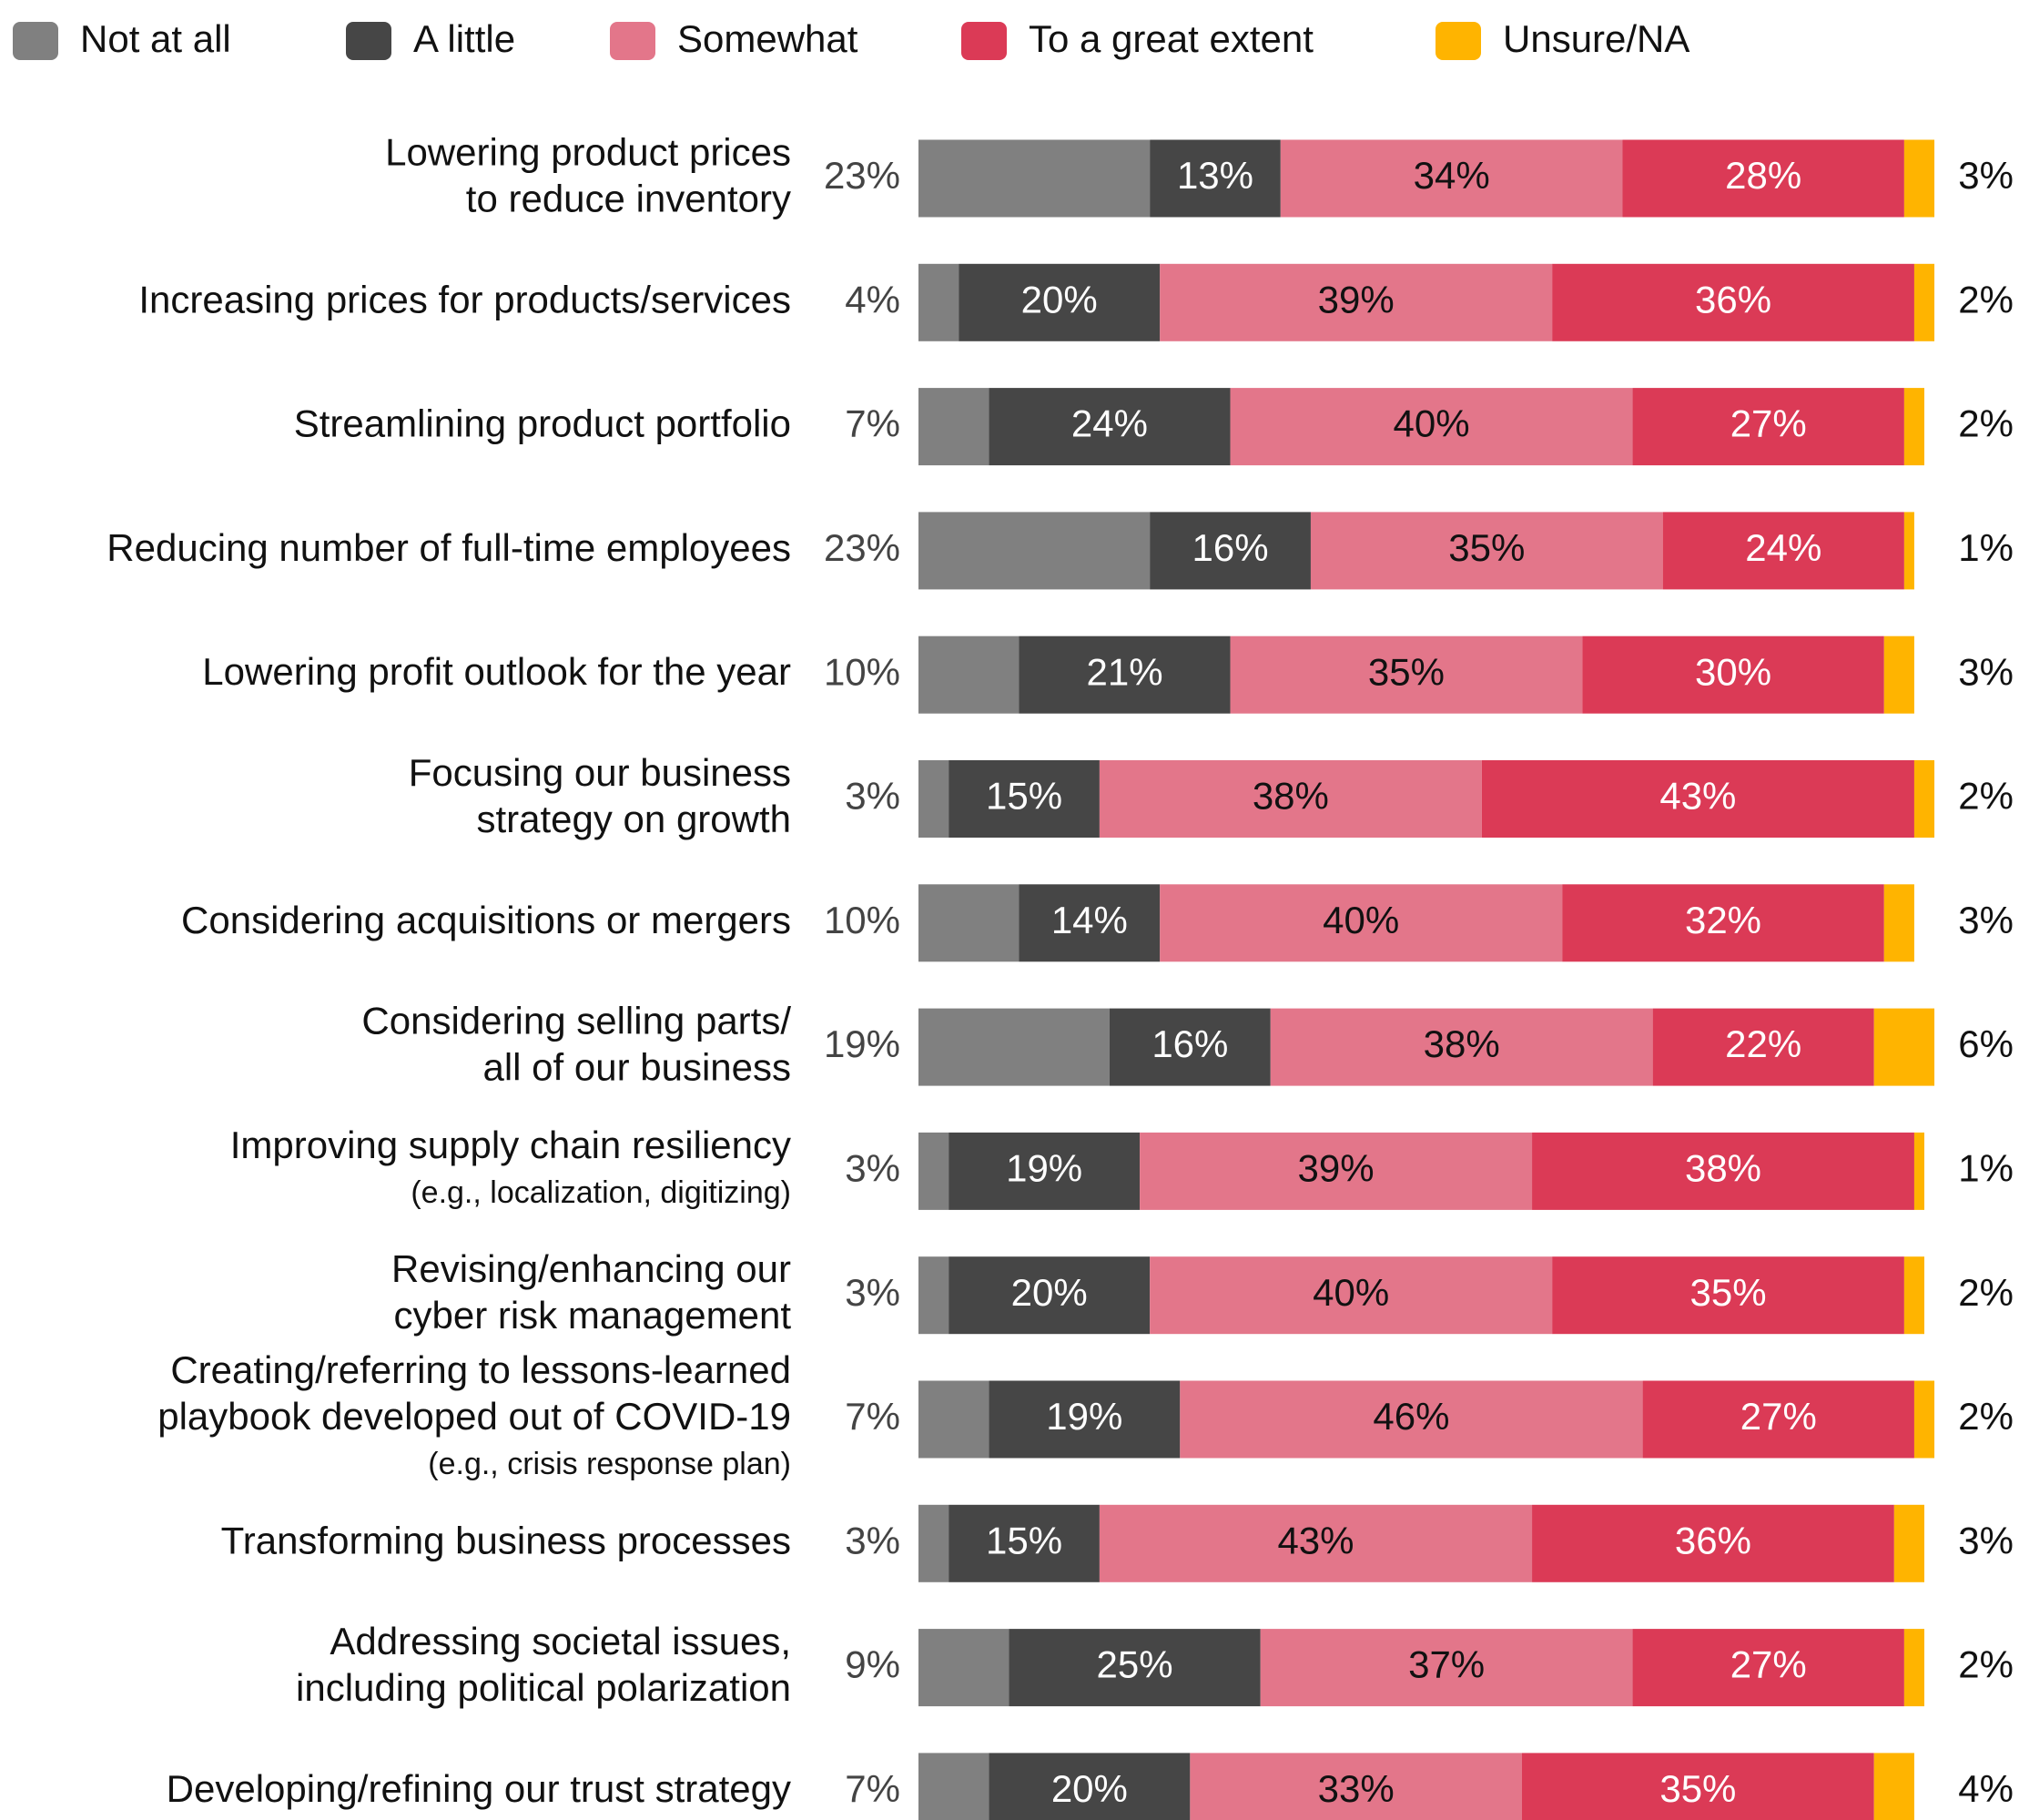 The height and width of the screenshot is (1820, 2019). What do you see at coordinates (610, 1464) in the screenshot?
I see `category-label-line: (e.g., crisis response plan)` at bounding box center [610, 1464].